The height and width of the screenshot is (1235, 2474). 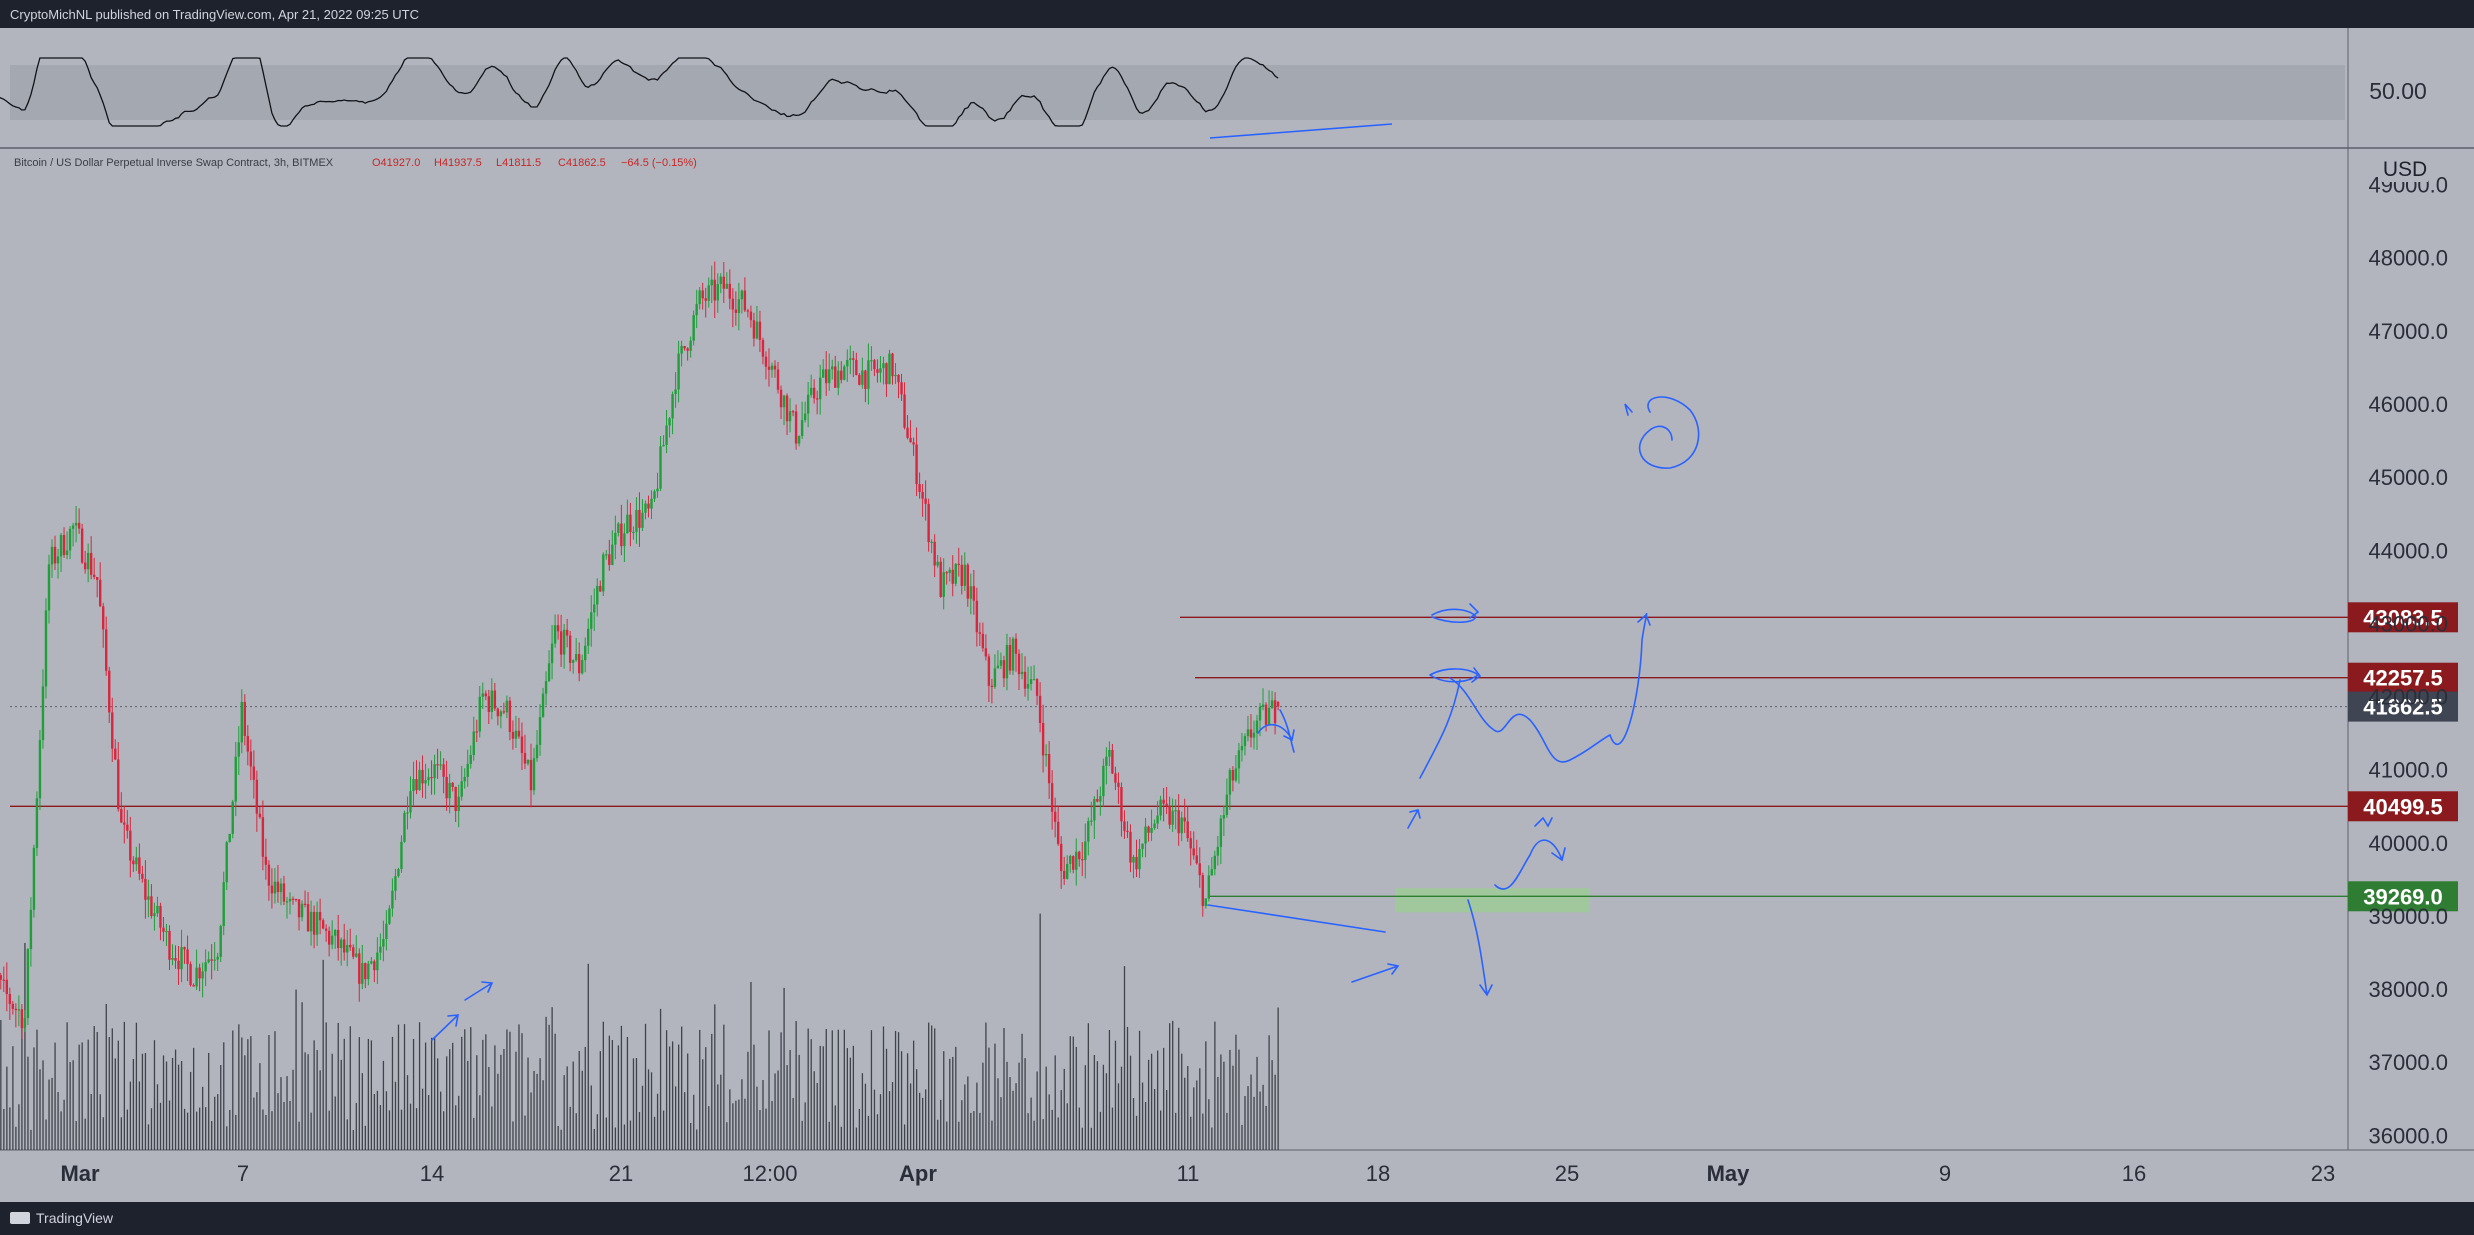 I want to click on x-tick-label: Mar, so click(x=80, y=1173).